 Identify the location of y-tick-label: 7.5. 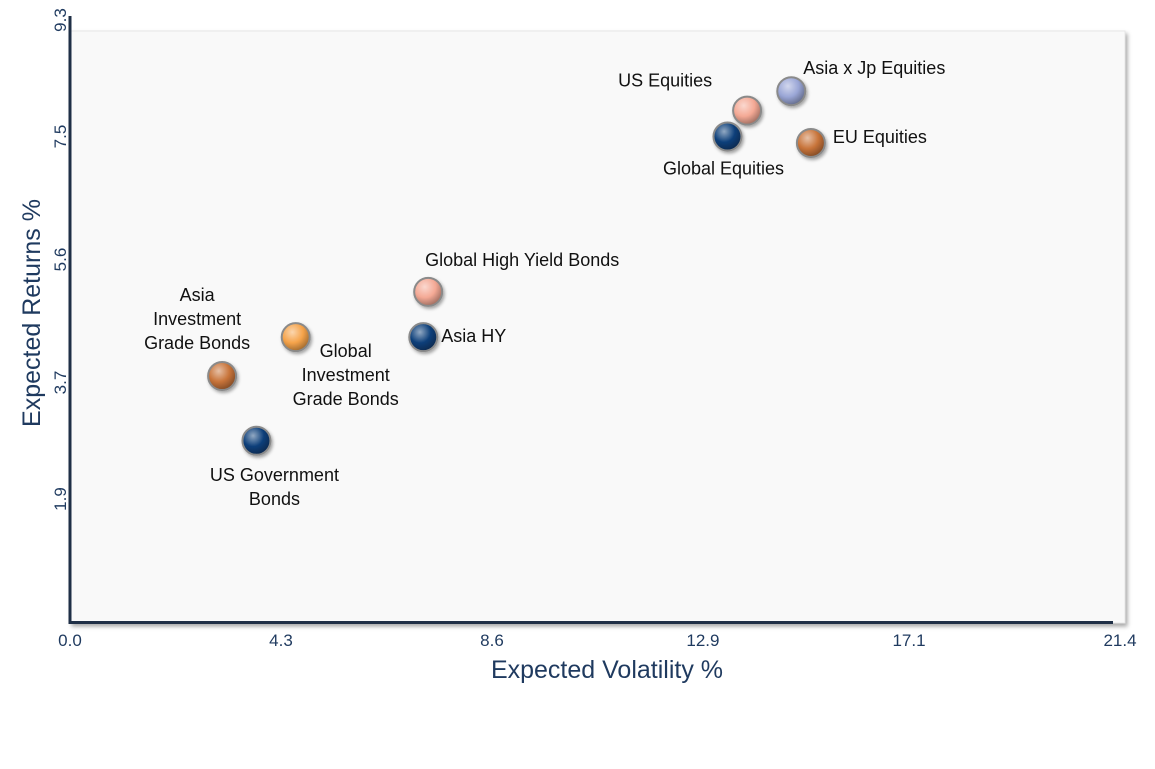
(60, 137).